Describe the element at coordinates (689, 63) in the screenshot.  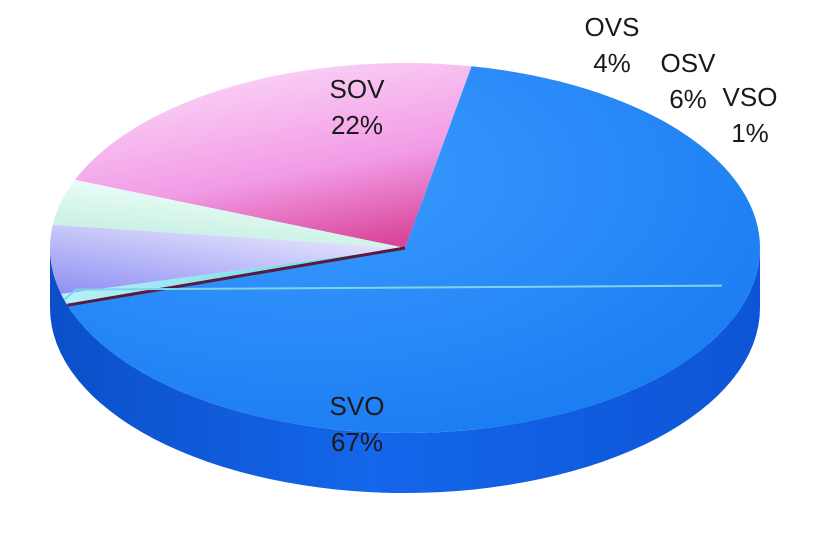
I see `slice-label-osv: OSV` at that location.